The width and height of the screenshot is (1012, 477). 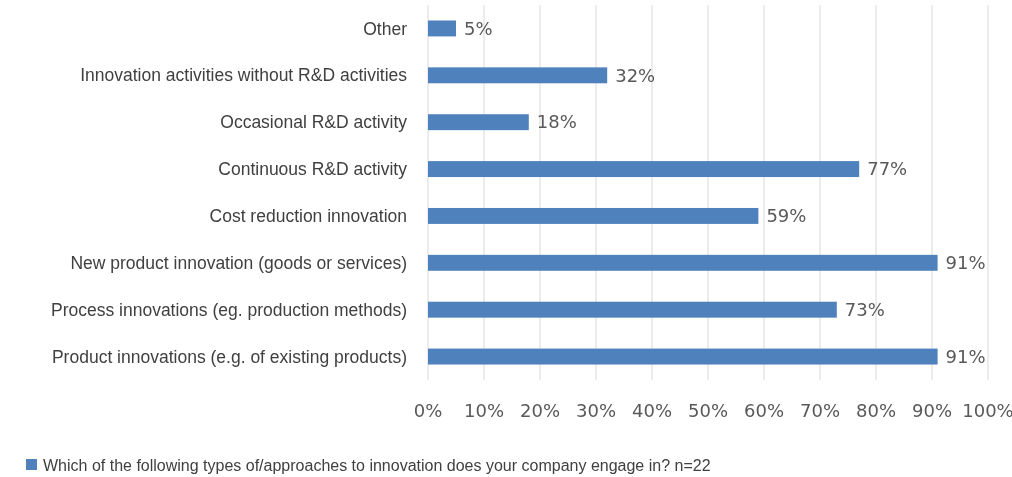 I want to click on data-label: 5%, so click(x=478, y=28).